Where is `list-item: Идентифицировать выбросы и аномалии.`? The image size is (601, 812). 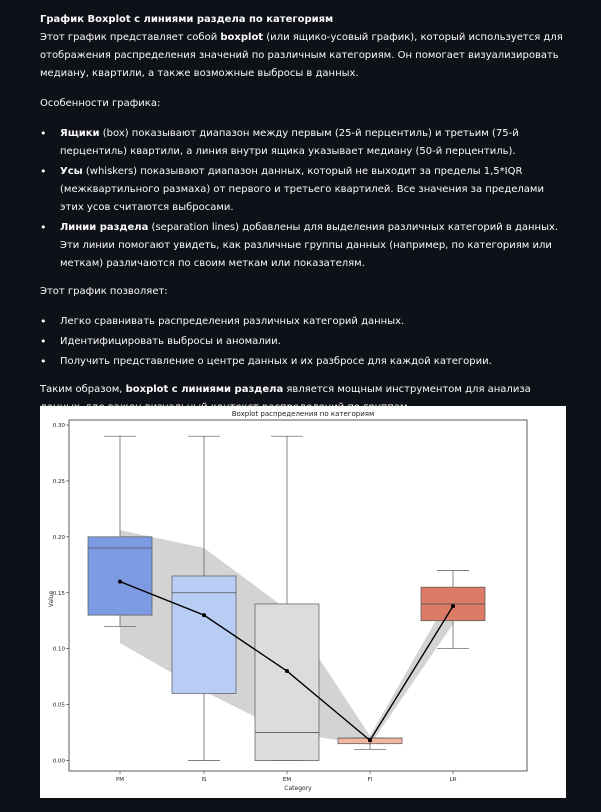 list-item: Идентифицировать выбросы и аномалии. is located at coordinates (302, 342).